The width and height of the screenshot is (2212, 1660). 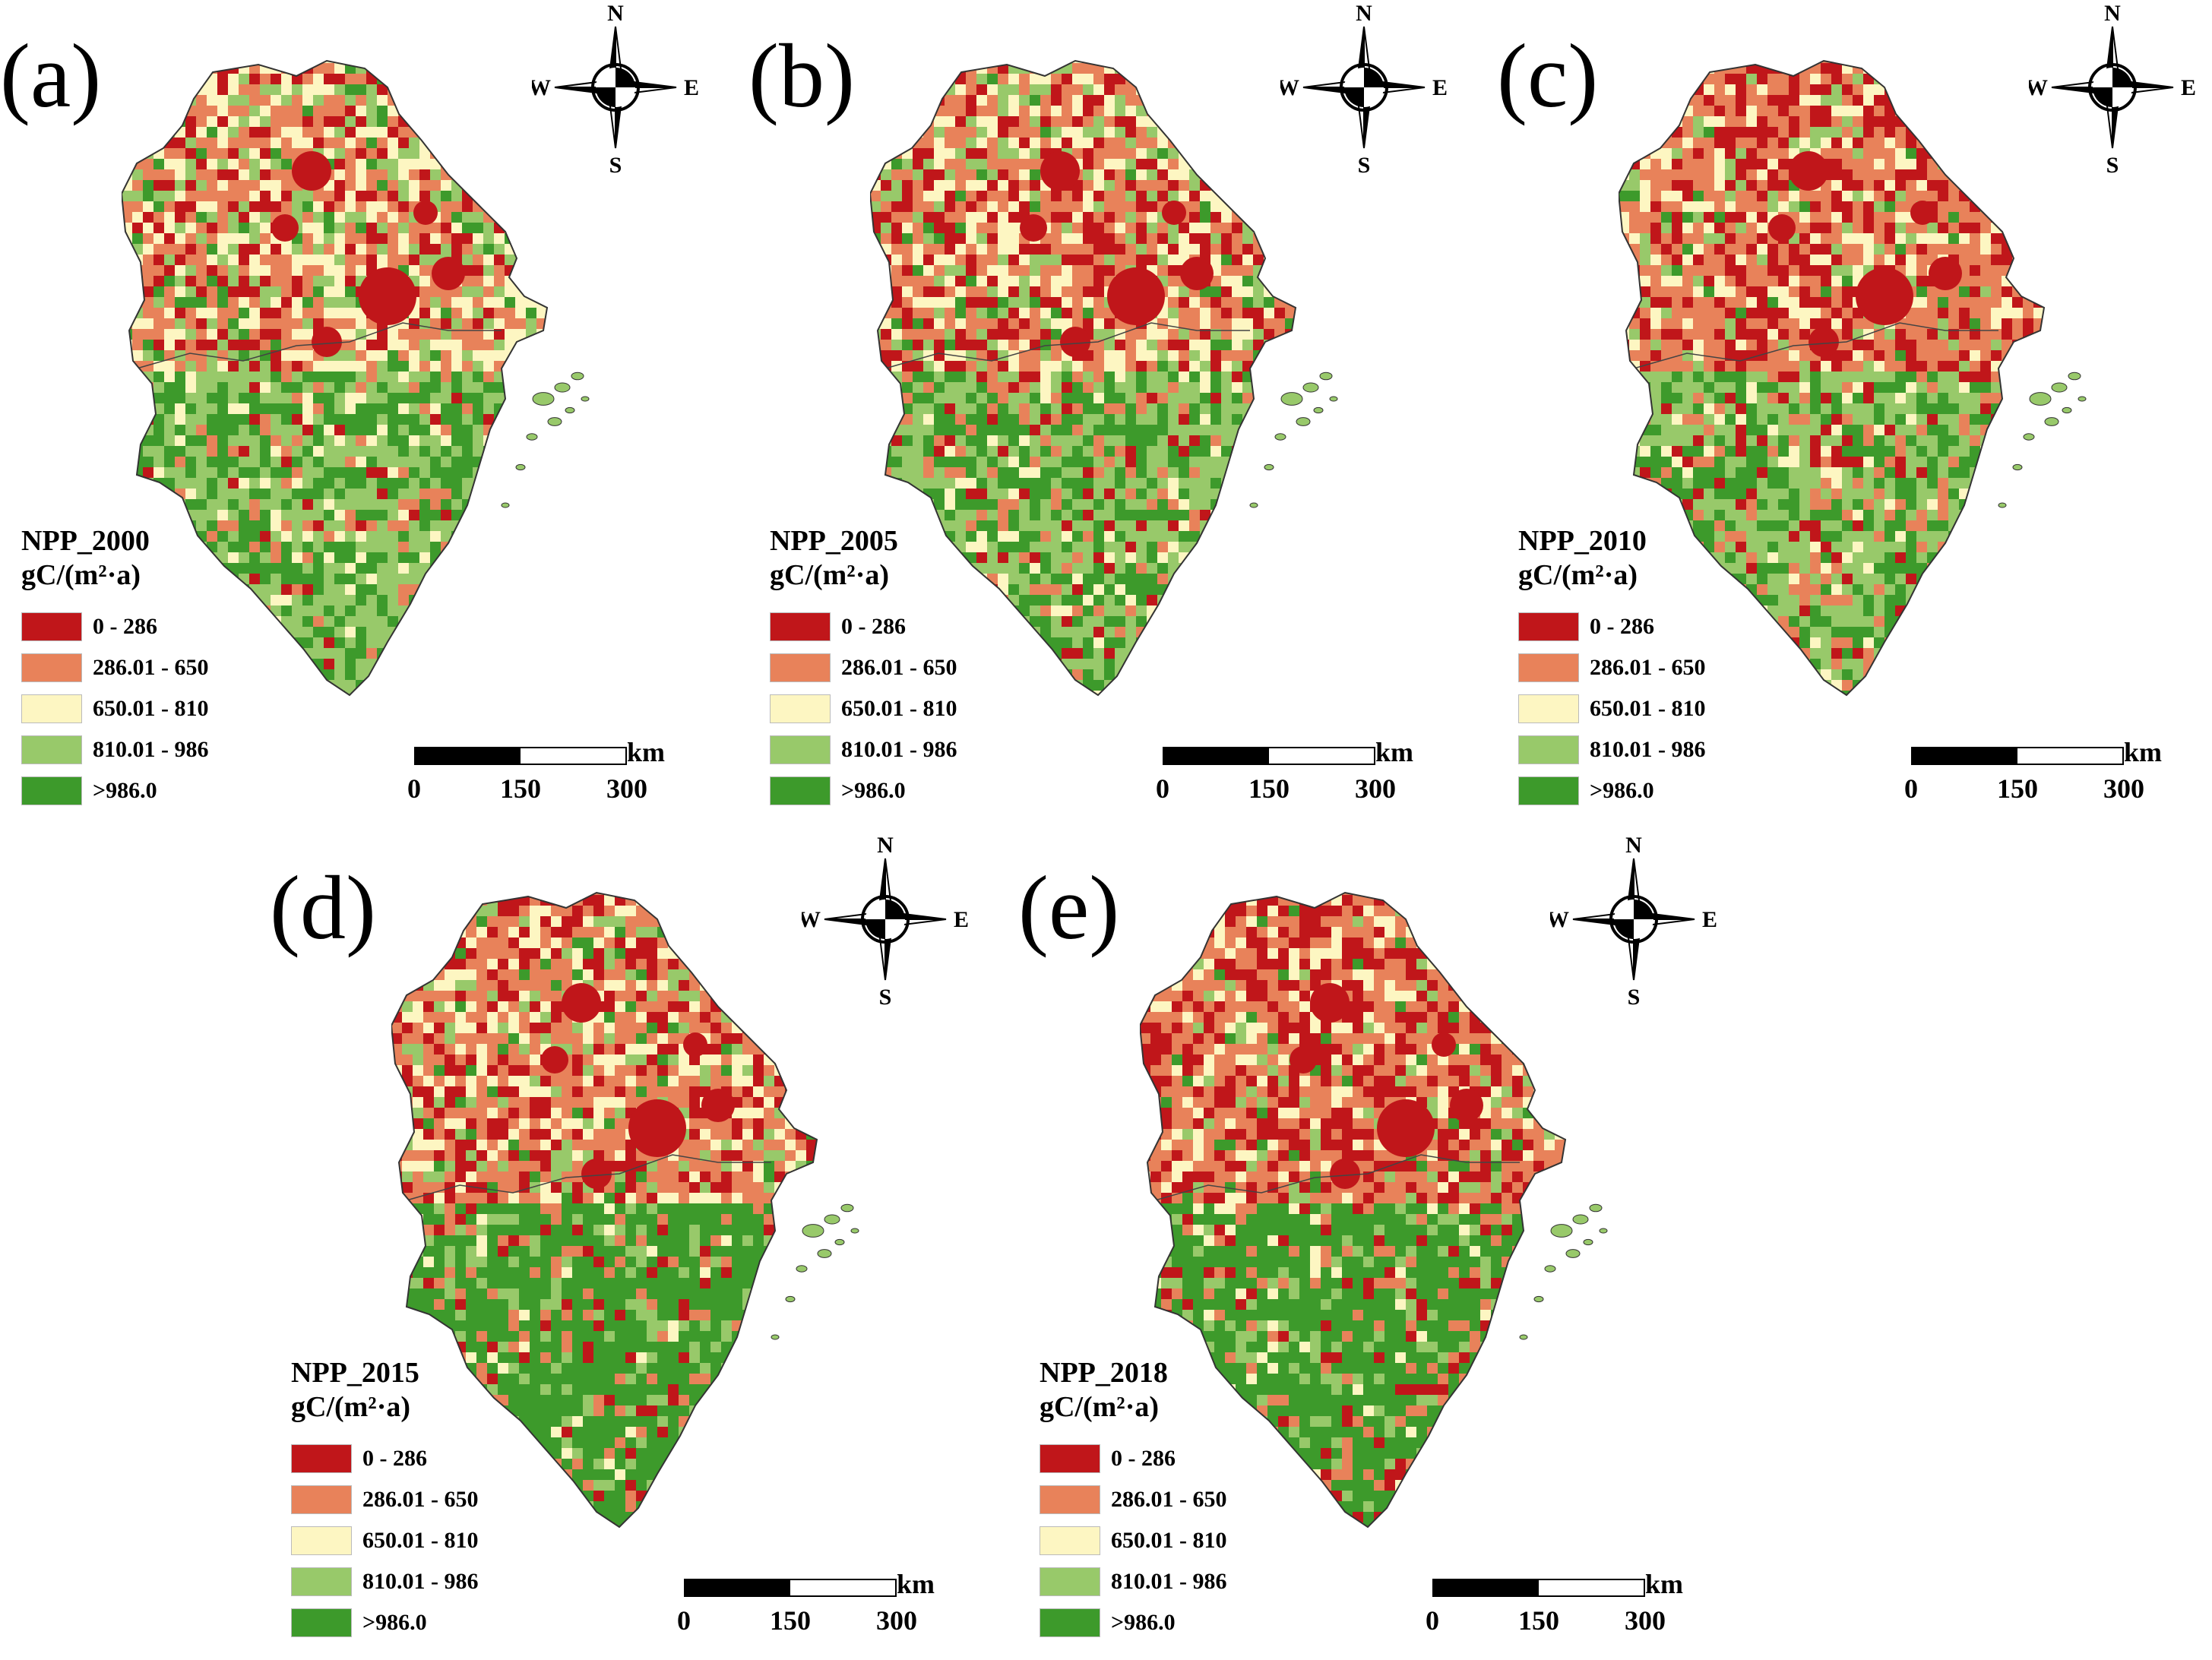 I want to click on panel-label: (c), so click(x=1547, y=76).